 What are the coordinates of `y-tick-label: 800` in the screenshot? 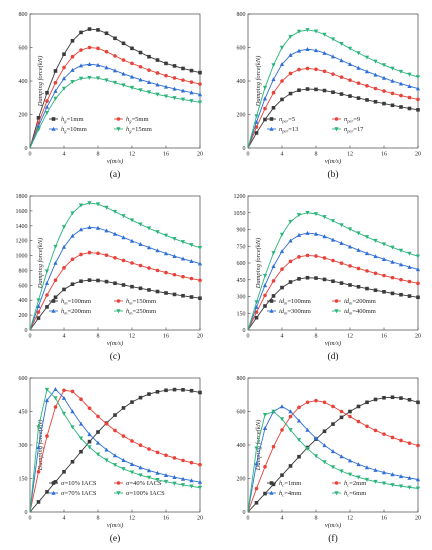 It's located at (241, 15).